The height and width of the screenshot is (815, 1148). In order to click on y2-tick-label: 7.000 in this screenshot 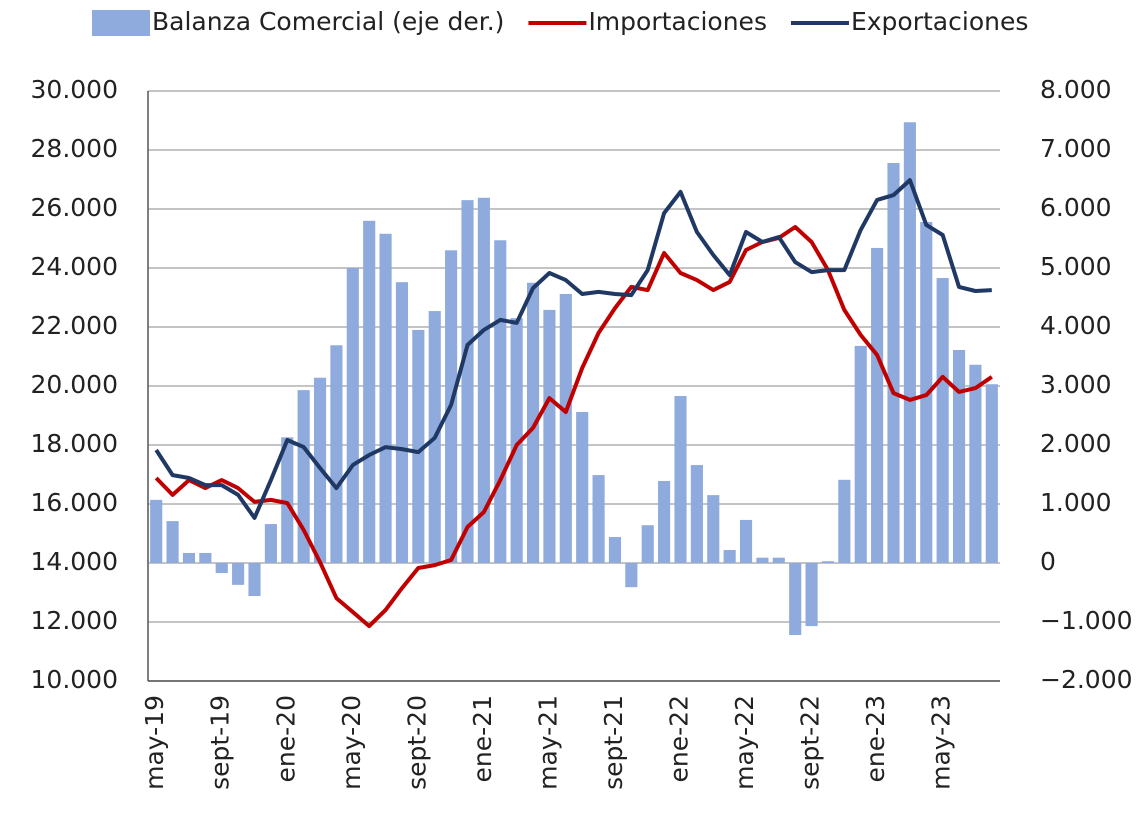, I will do `click(1076, 148)`.